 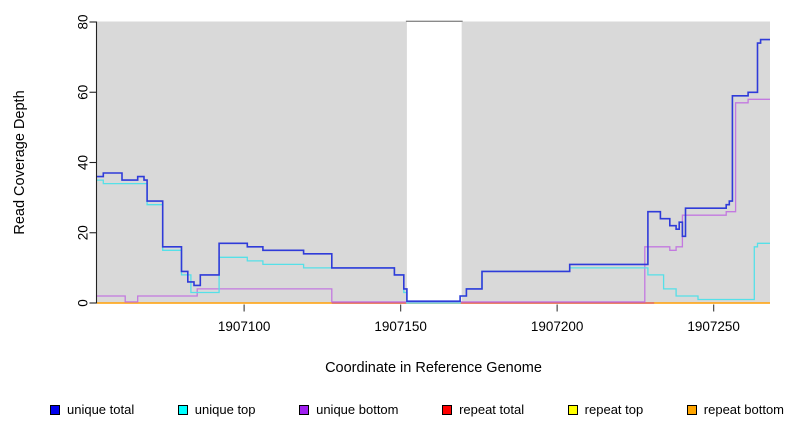 I want to click on legend-label: repeat total, so click(x=492, y=409).